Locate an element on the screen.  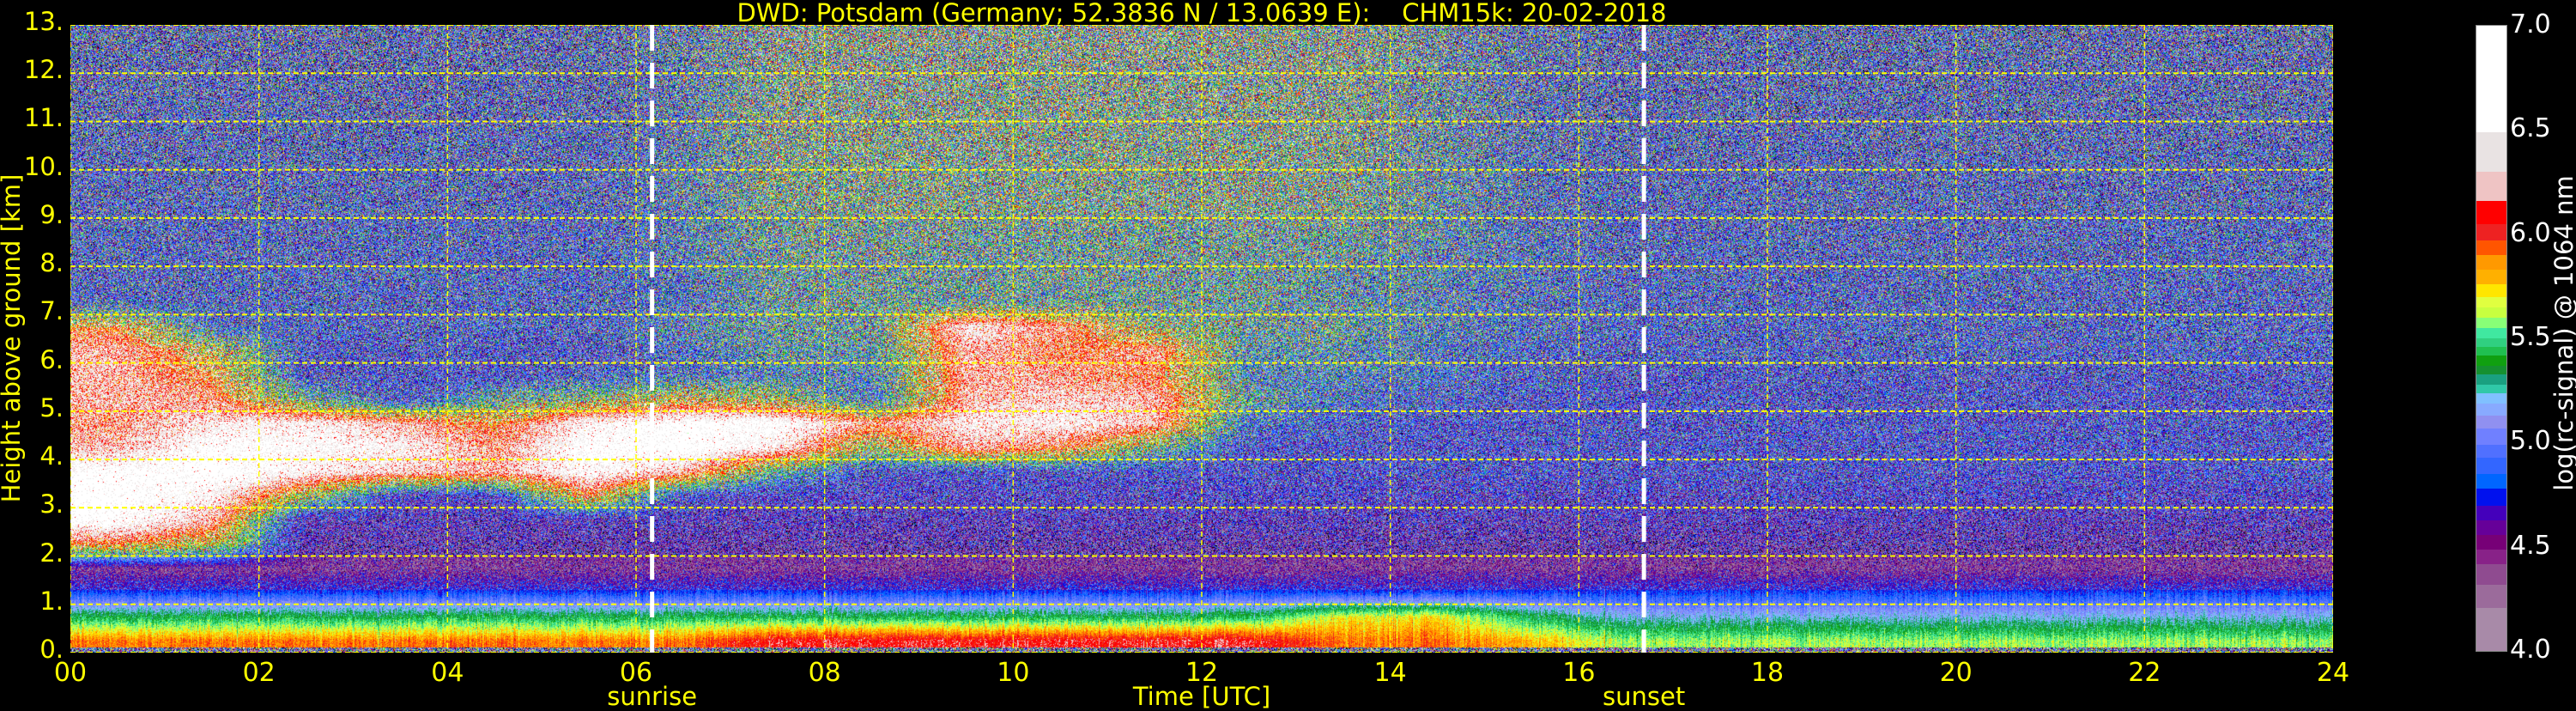
y-tick-label: 0. is located at coordinates (51, 649).